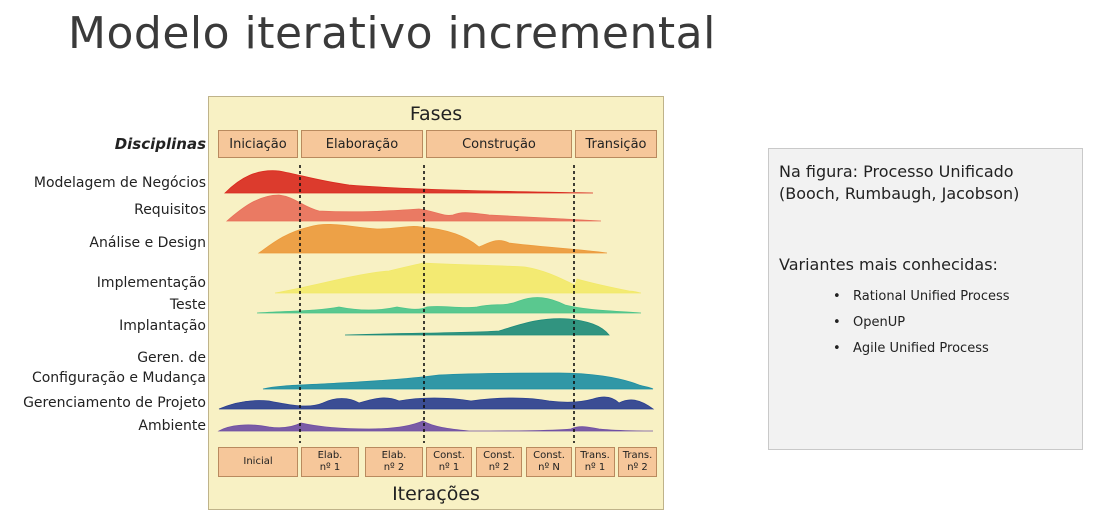 The width and height of the screenshot is (1094, 526). I want to click on slide-title: Modelo iterativo incremental, so click(392, 33).